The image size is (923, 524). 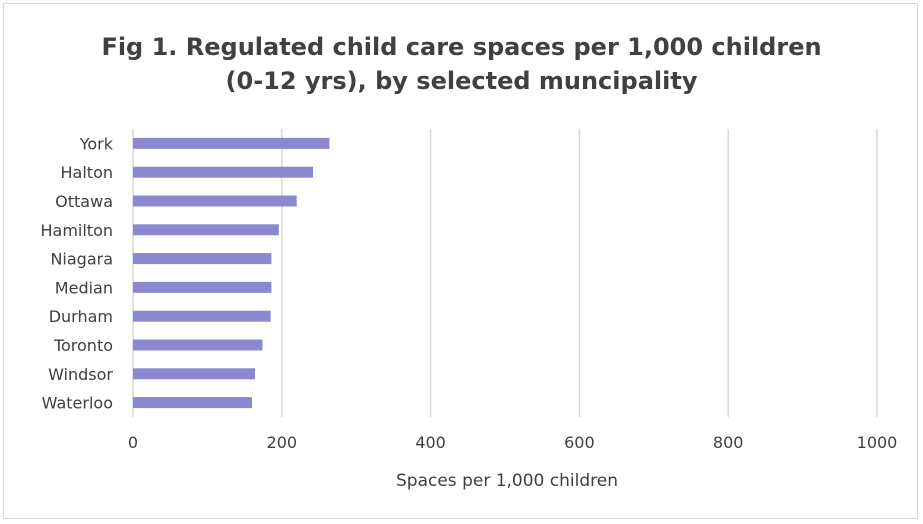 What do you see at coordinates (194, 374) in the screenshot?
I see `bar-windsor` at bounding box center [194, 374].